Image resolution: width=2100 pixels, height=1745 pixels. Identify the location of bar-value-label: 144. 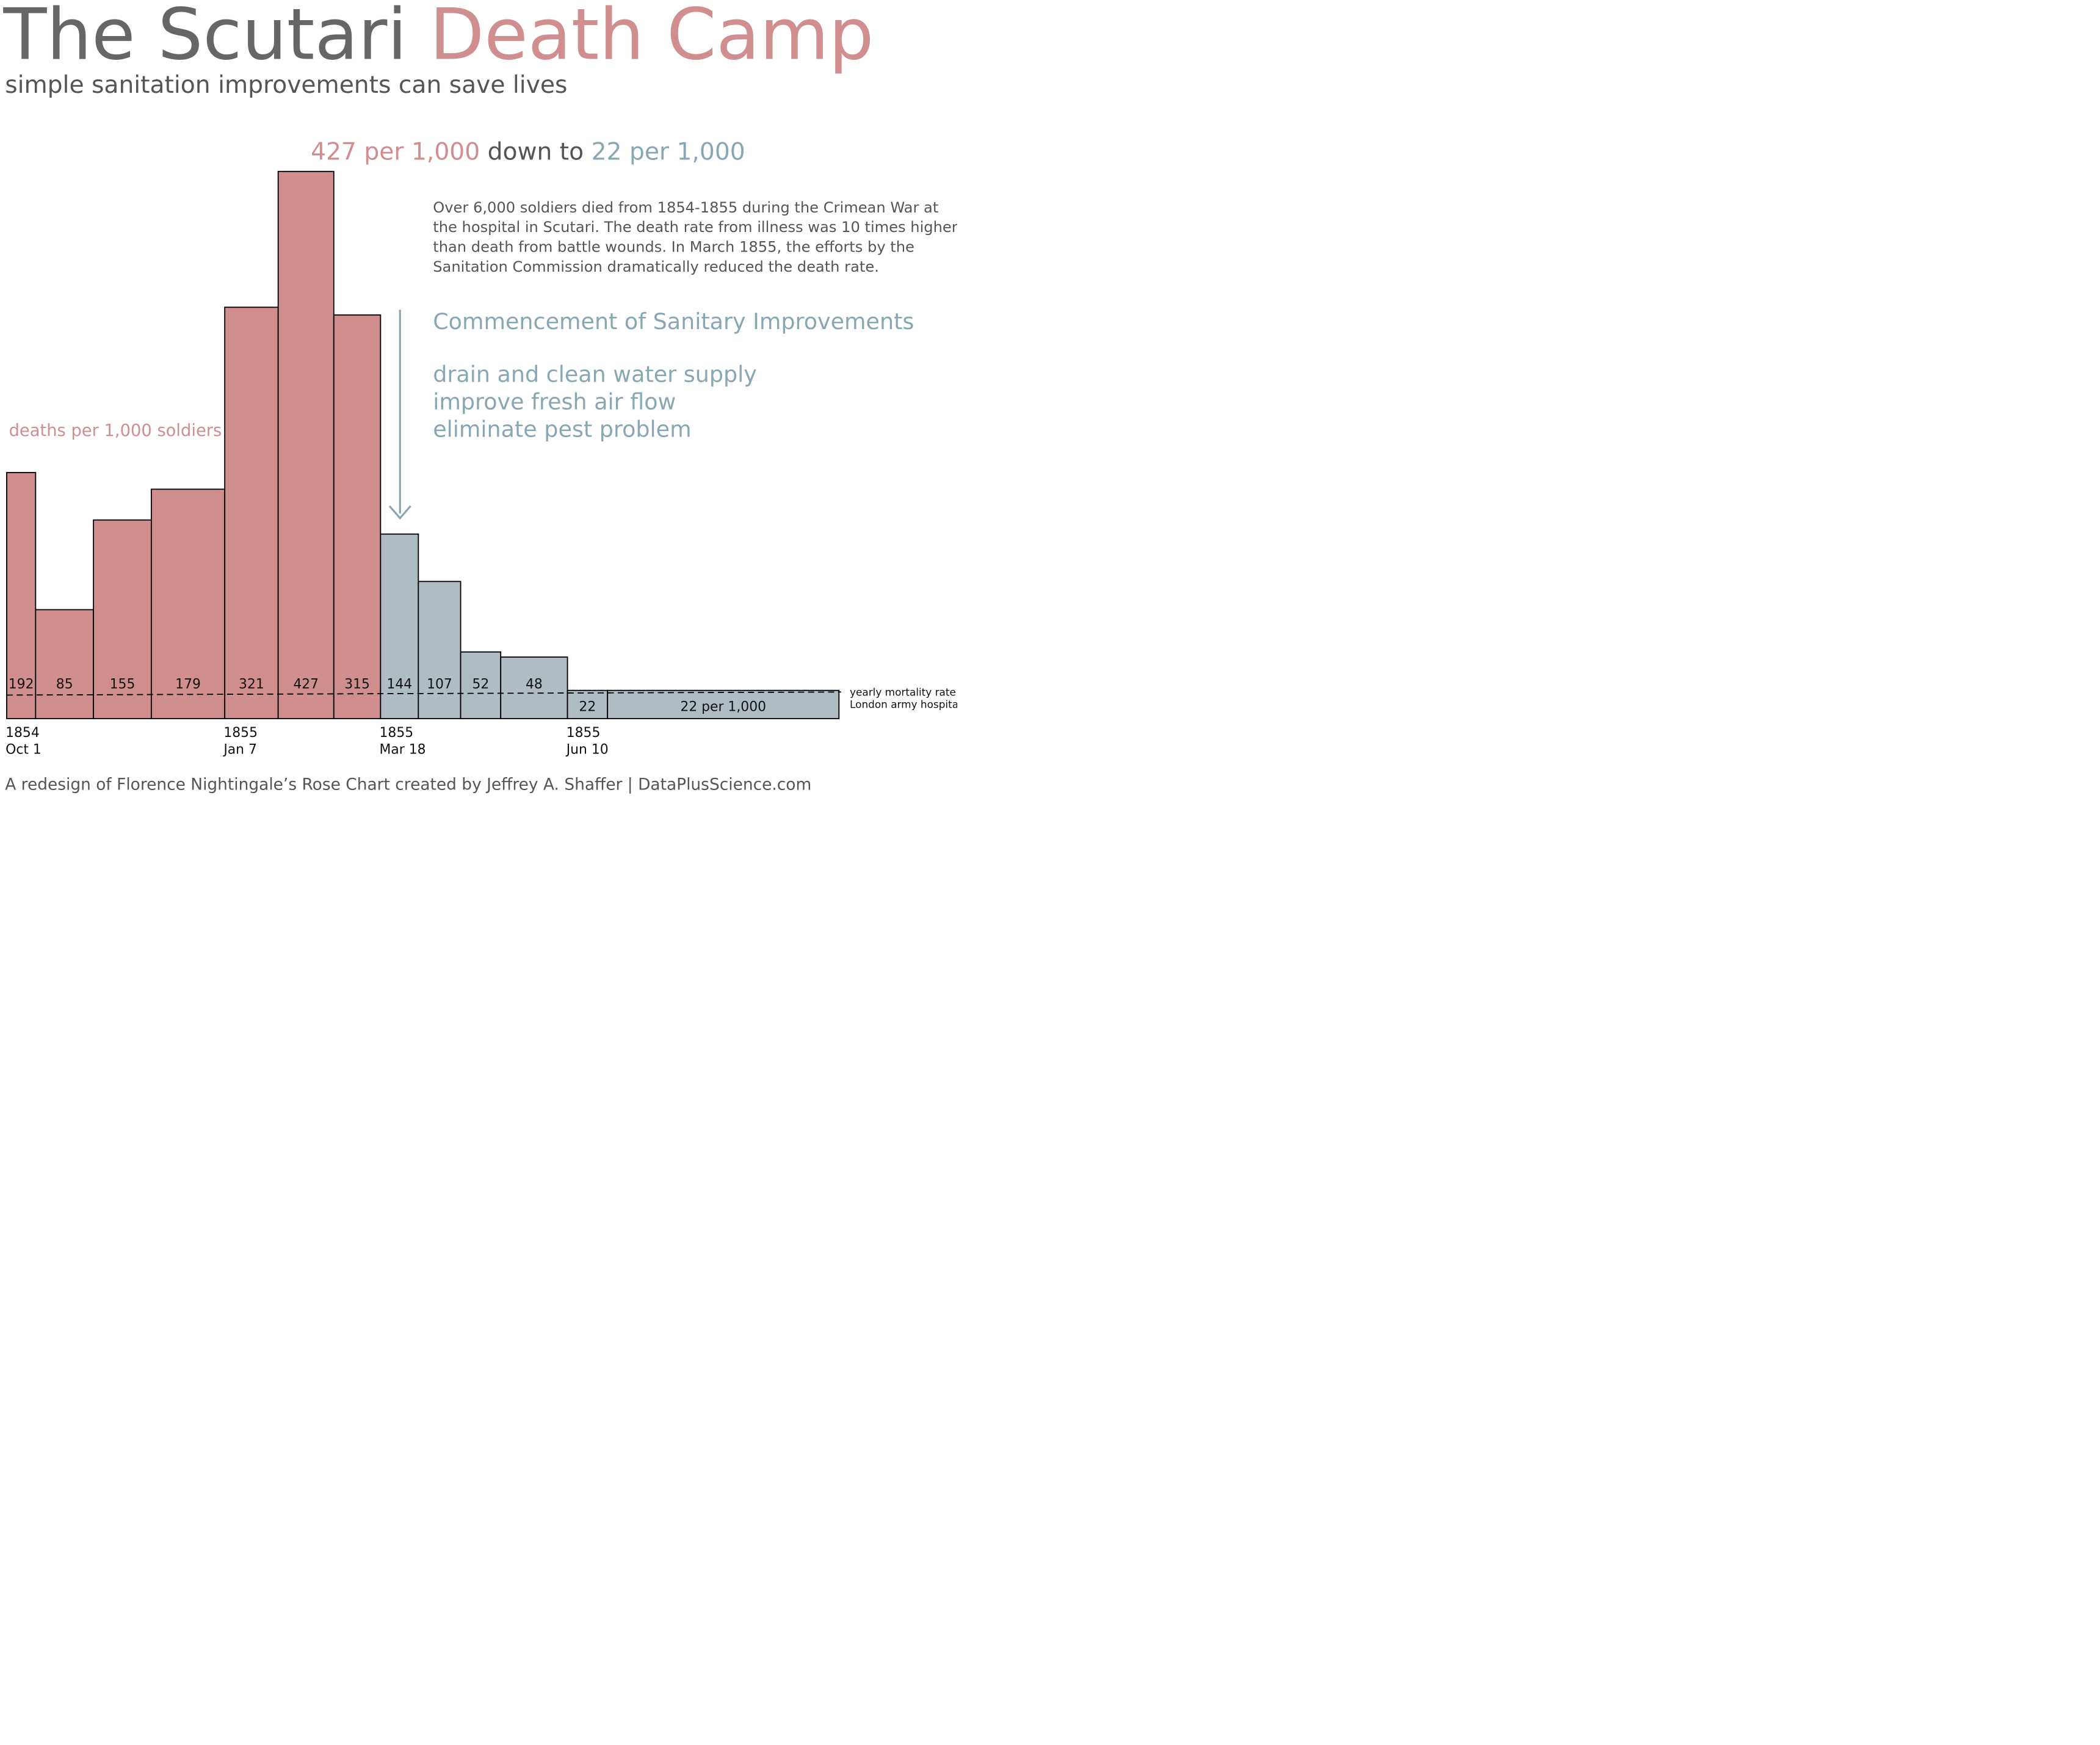
(399, 685).